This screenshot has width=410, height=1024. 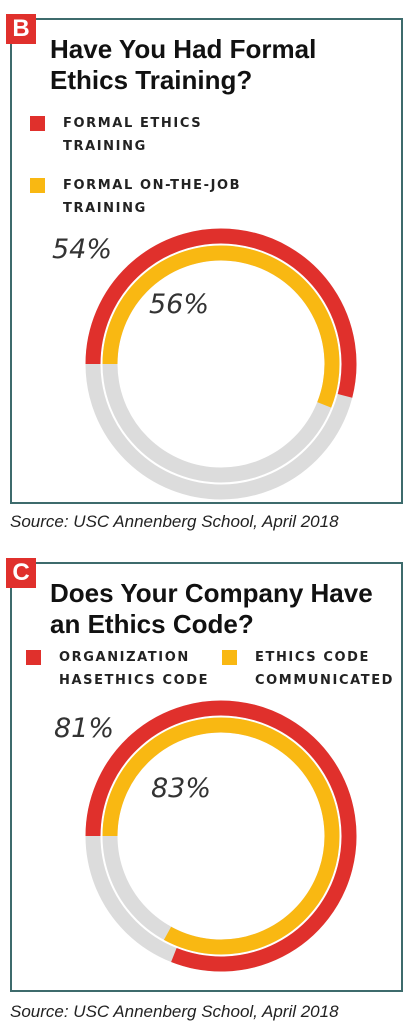 What do you see at coordinates (152, 197) in the screenshot?
I see `legend-label: FORMAL ON-THE-JOB TRAINING` at bounding box center [152, 197].